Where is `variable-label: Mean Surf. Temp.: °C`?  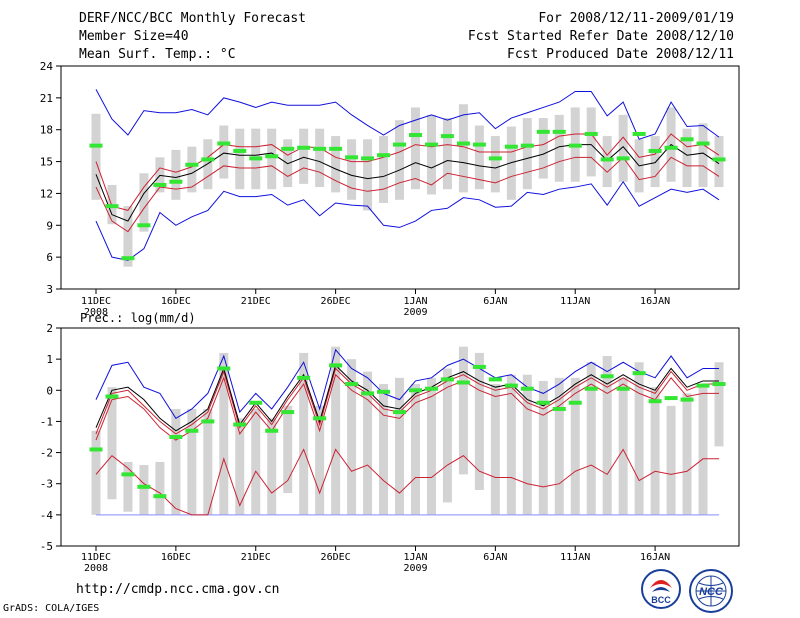
variable-label: Mean Surf. Temp.: °C is located at coordinates (157, 54).